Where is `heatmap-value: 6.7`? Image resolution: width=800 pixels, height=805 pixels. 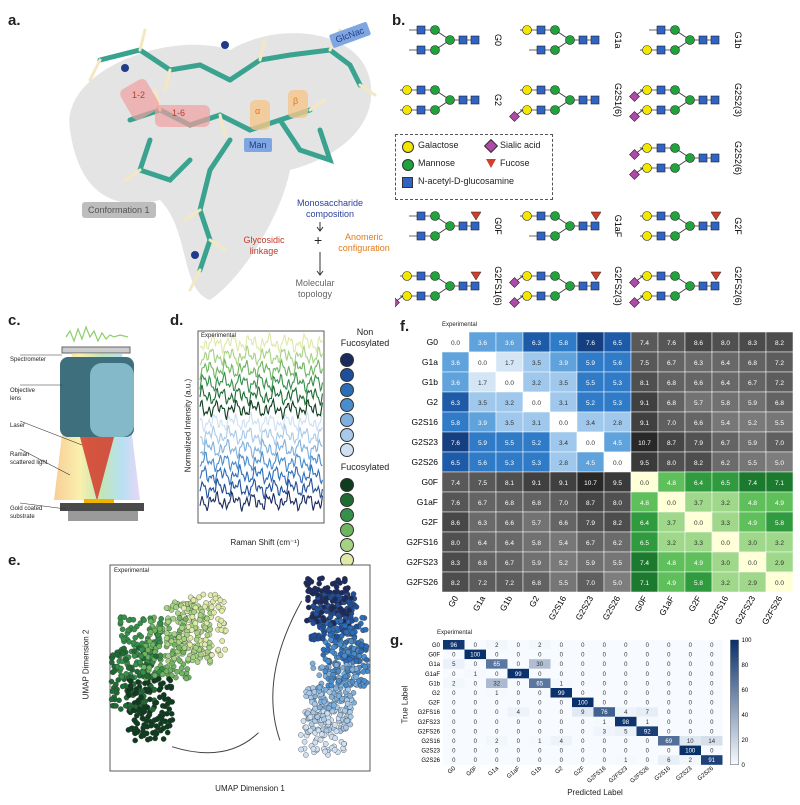
heatmap-value: 6.7 is located at coordinates (482, 503).